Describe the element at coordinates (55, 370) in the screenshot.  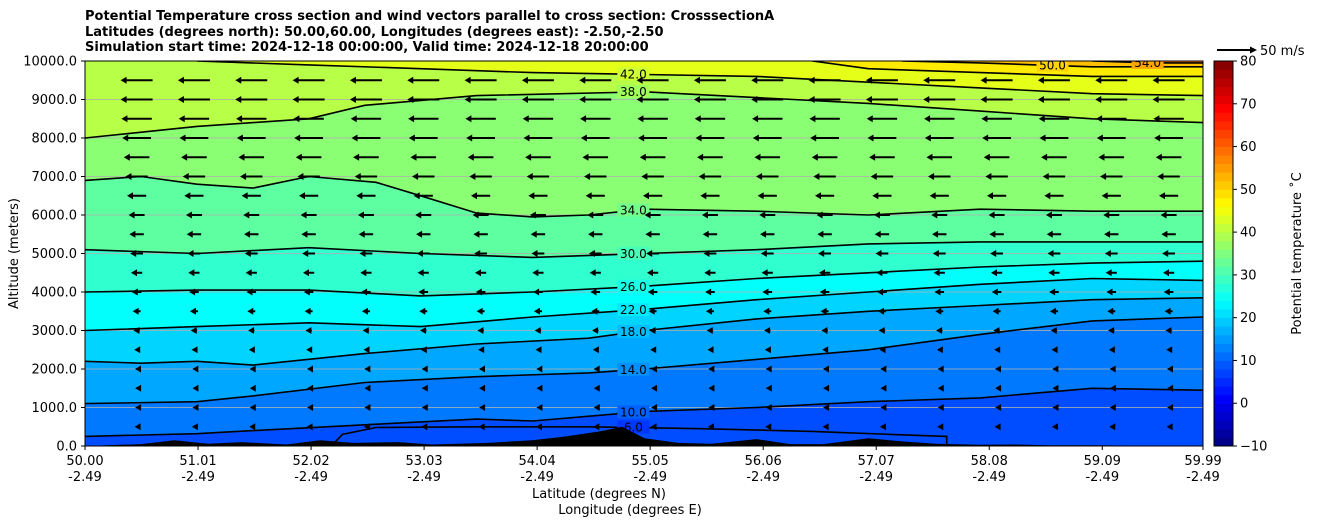
I see `y-tick-label: 2000.0` at that location.